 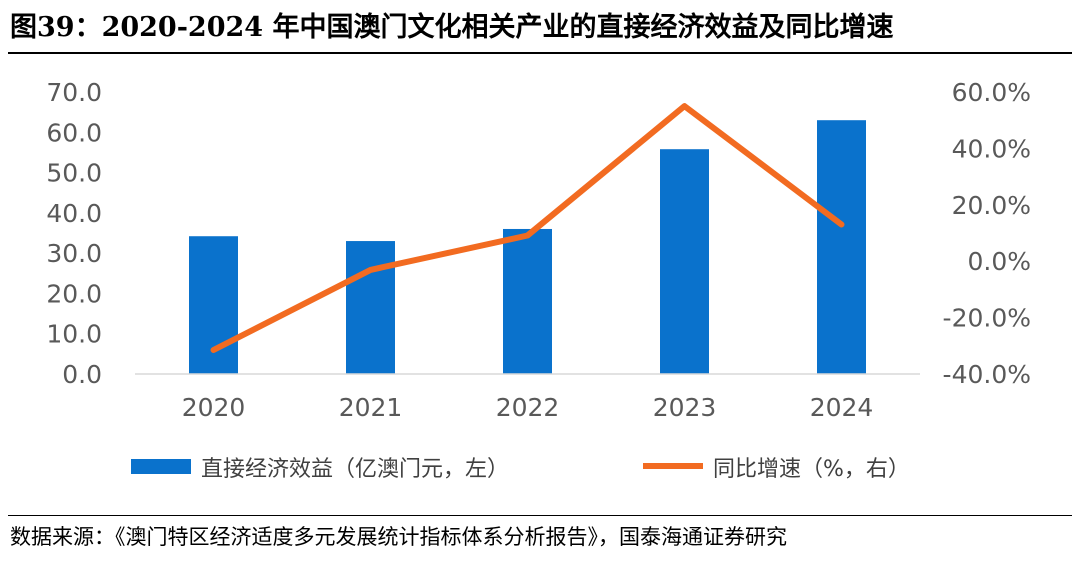 I want to click on source-note: 数据来源：《澳门特区经济适度多元发展统计指标体系分析报告》，国泰海通证券研究, so click(x=398, y=537).